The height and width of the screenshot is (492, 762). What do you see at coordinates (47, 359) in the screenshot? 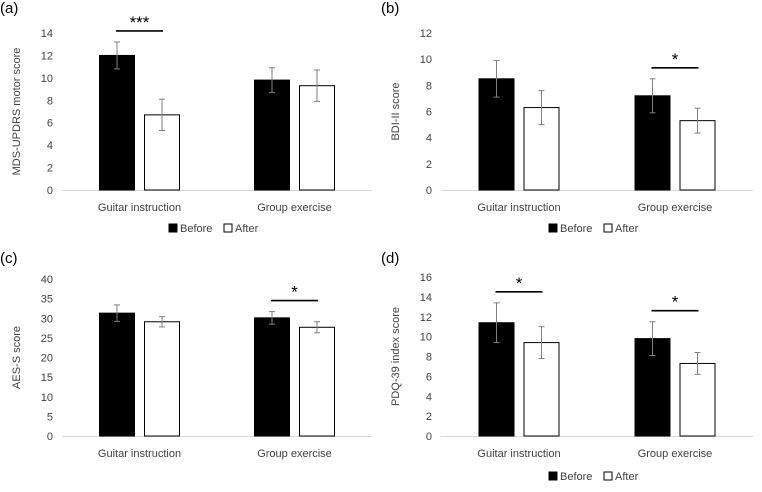
I see `y-tick-label: 20` at bounding box center [47, 359].